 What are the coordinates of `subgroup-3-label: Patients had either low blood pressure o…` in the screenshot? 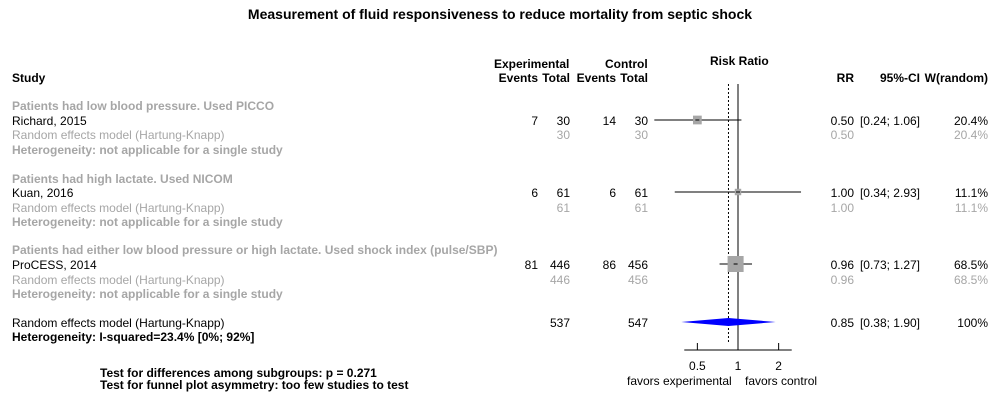 It's located at (255, 250).